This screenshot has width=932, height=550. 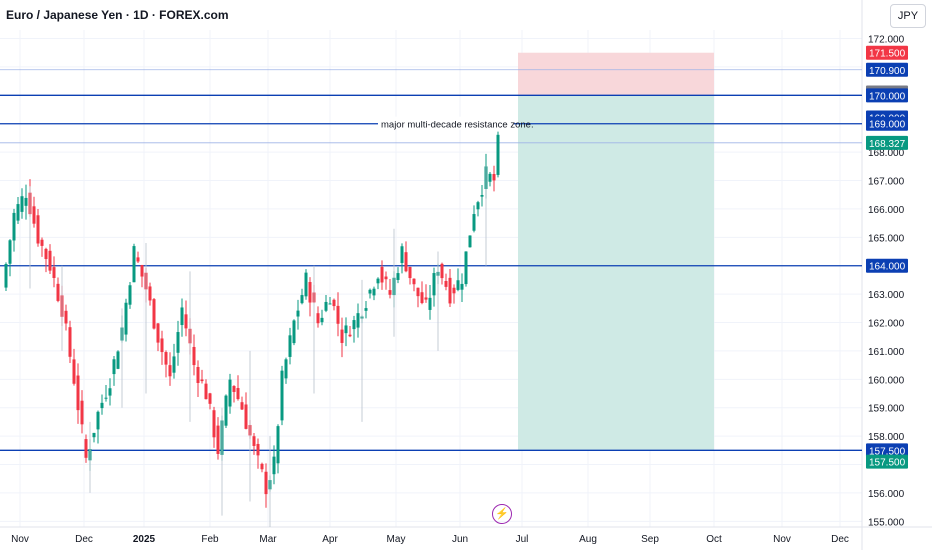 What do you see at coordinates (886, 409) in the screenshot?
I see `y-tick-label: 159.000` at bounding box center [886, 409].